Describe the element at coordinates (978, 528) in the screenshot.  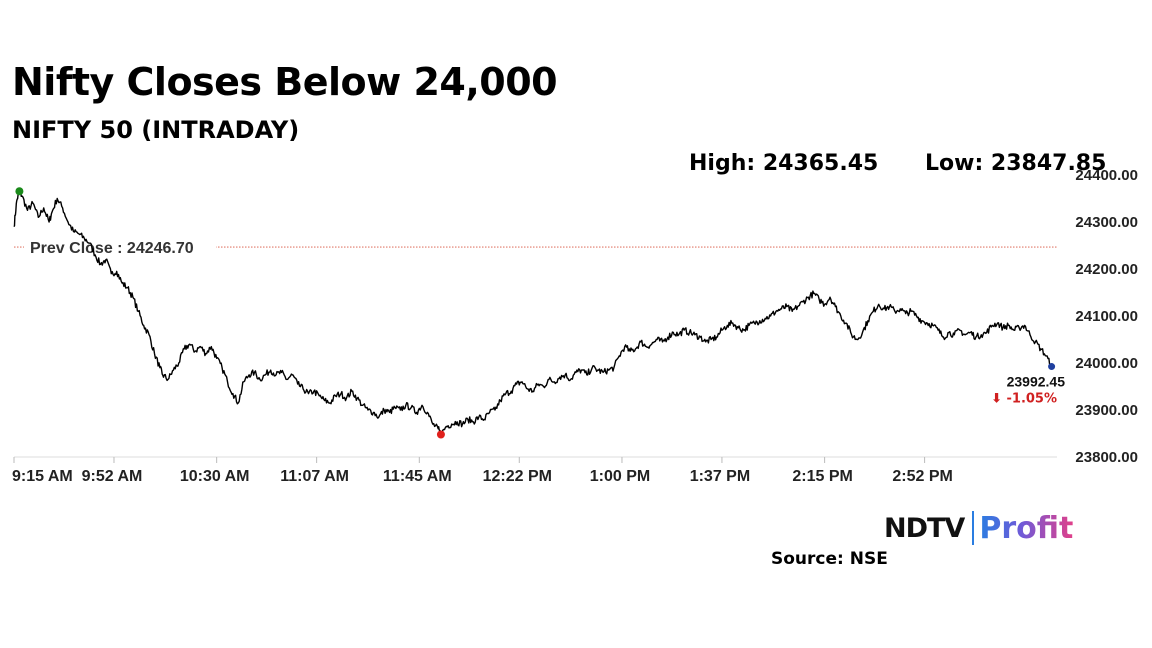
I see `ndtv-profit-logo: NDTV Profit` at that location.